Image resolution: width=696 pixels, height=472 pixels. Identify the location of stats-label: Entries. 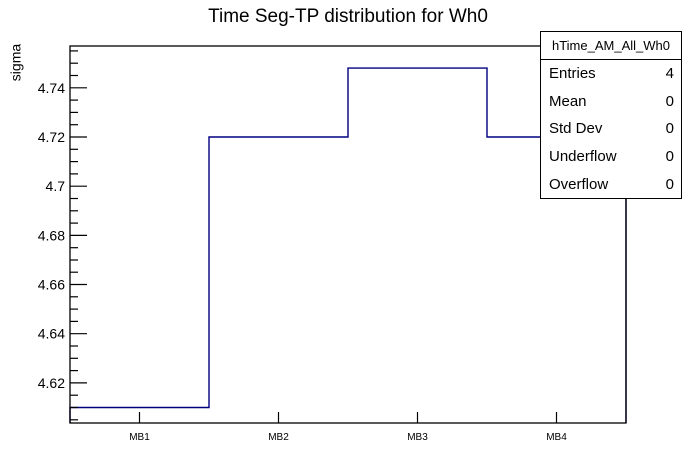
(572, 74).